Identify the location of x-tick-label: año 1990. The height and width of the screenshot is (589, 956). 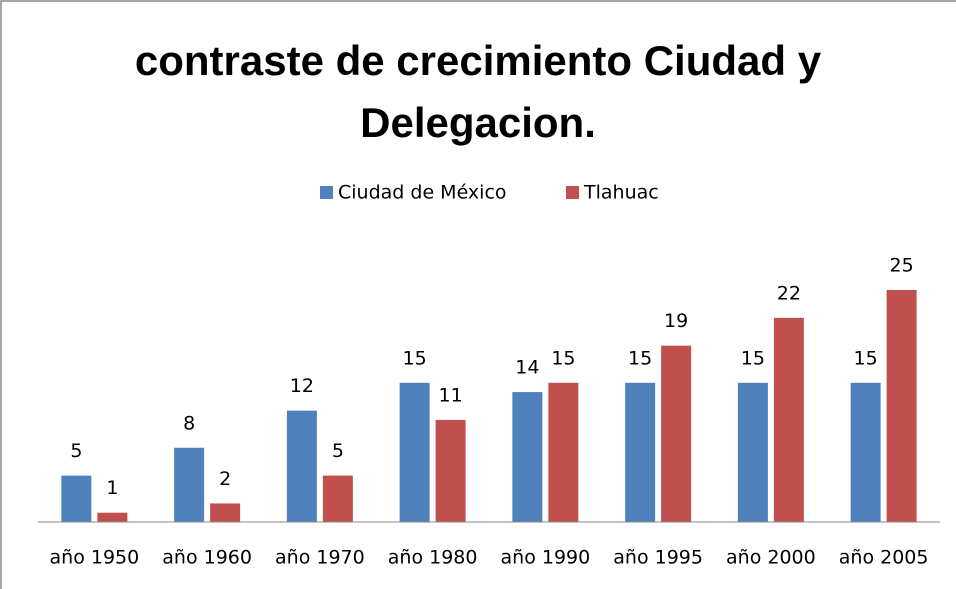
(546, 558).